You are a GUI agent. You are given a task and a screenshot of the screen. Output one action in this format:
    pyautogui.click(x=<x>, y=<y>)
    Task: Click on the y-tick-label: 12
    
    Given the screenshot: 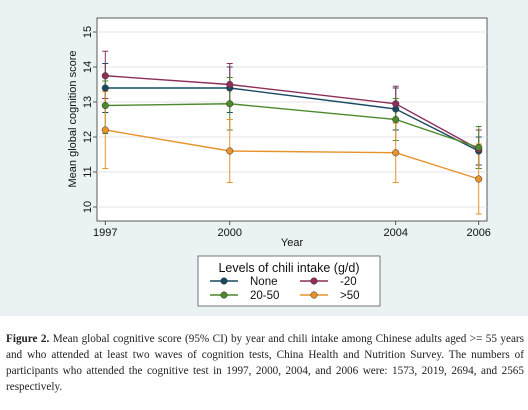 What is the action you would take?
    pyautogui.click(x=88, y=137)
    